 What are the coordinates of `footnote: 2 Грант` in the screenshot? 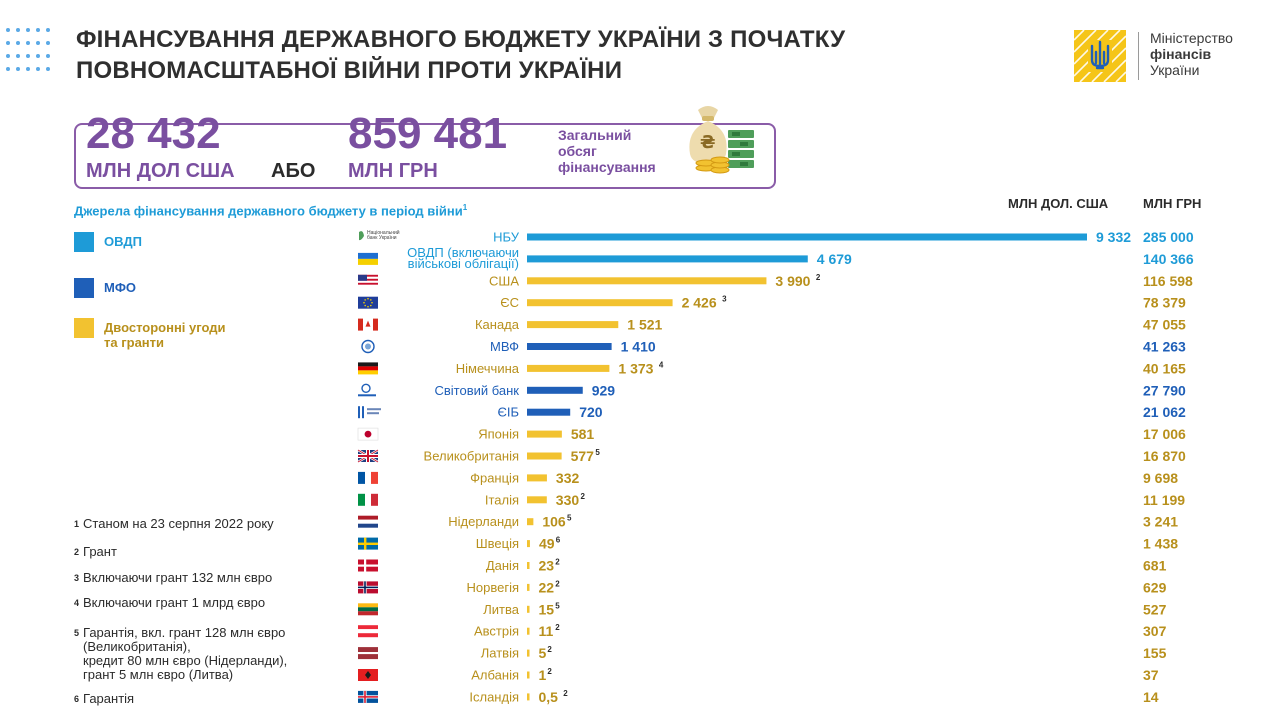 It's located at (95, 554).